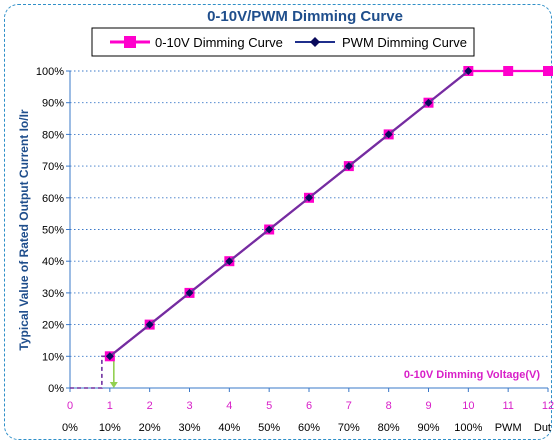 Image resolution: width=555 pixels, height=444 pixels. I want to click on y-tick-labels: 0% 10% 20% 30% 40% 50% 60% 70% 80% 90% 100%, so click(50, 230).